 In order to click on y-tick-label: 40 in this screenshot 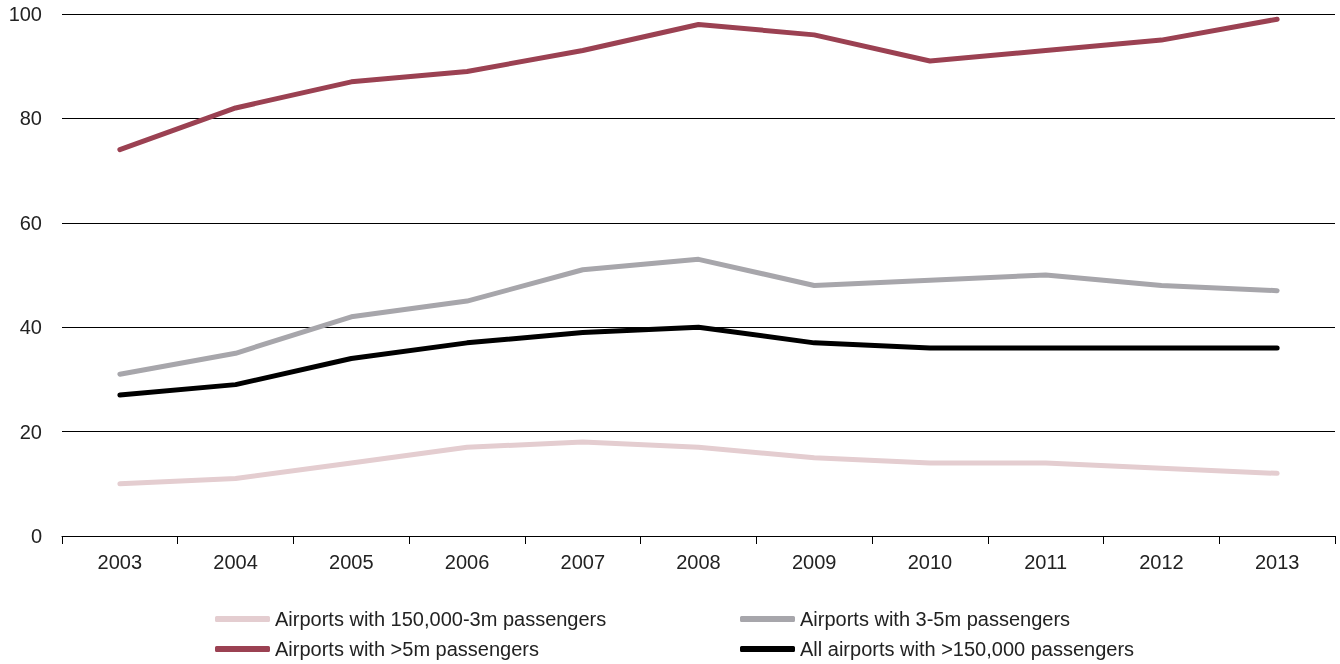, I will do `click(30, 327)`.